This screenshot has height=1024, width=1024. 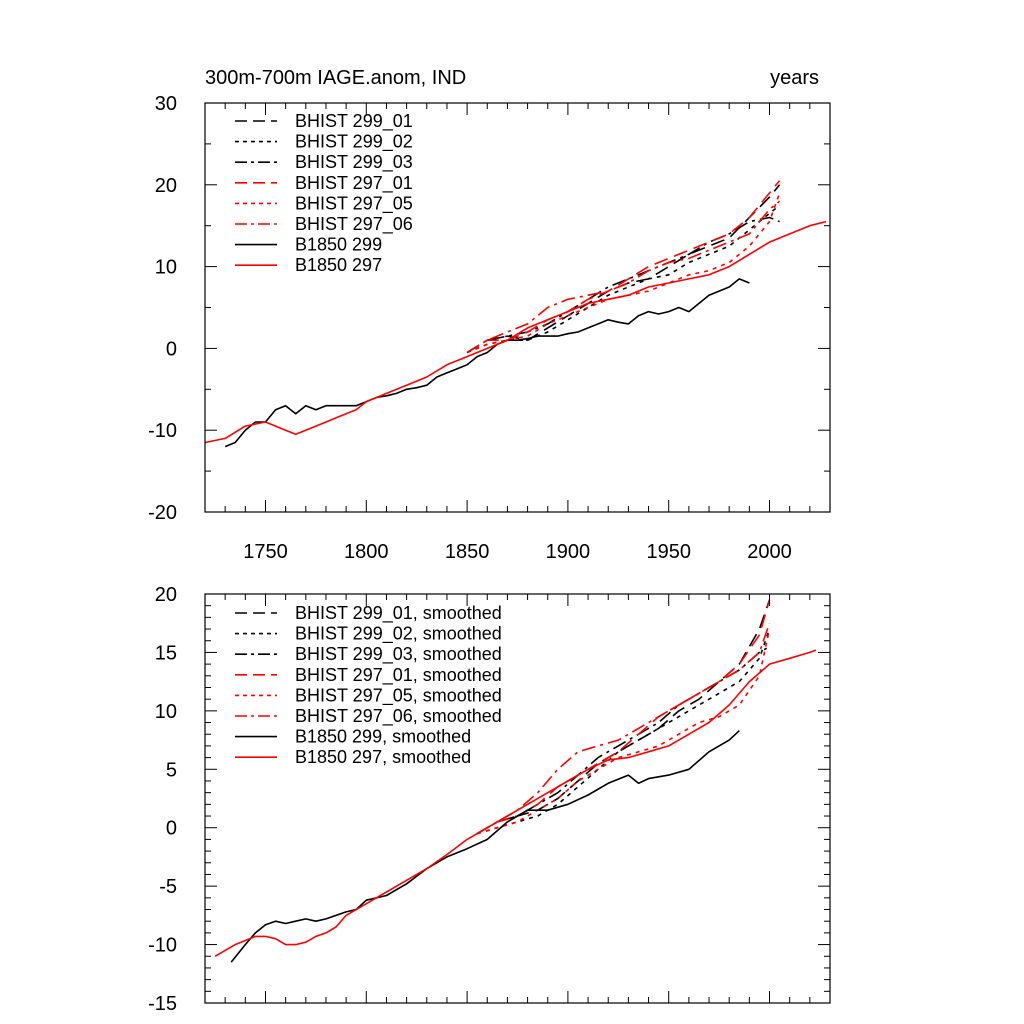 What do you see at coordinates (398, 716) in the screenshot?
I see `legend-label: BHIST 297_06, smoothed` at bounding box center [398, 716].